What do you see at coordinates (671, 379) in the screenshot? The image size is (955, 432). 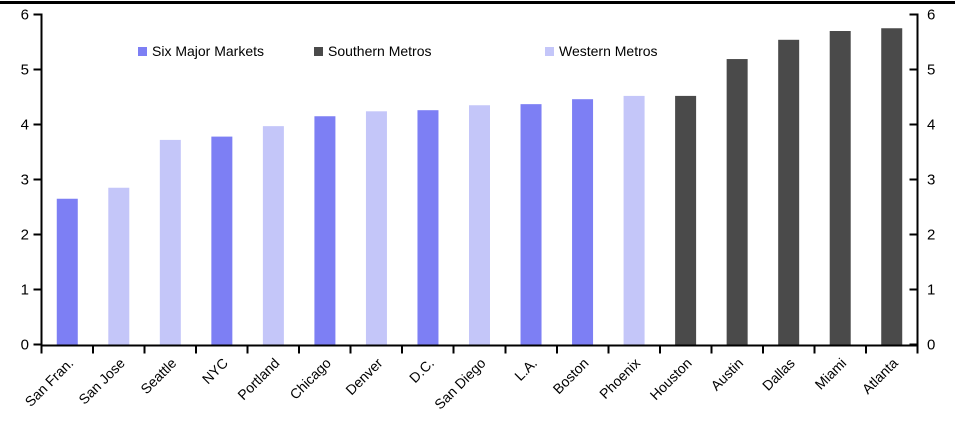 I see `x-axis-label-houston: Houston` at bounding box center [671, 379].